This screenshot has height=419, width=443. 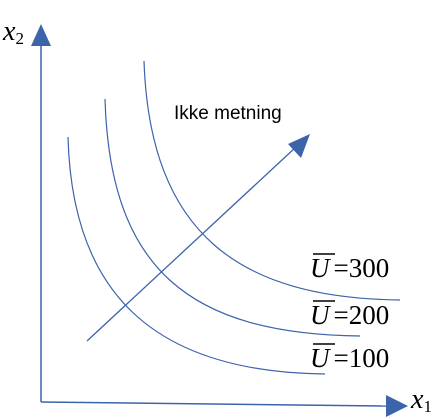 I want to click on curve-label-300: U =300, so click(x=349, y=268).